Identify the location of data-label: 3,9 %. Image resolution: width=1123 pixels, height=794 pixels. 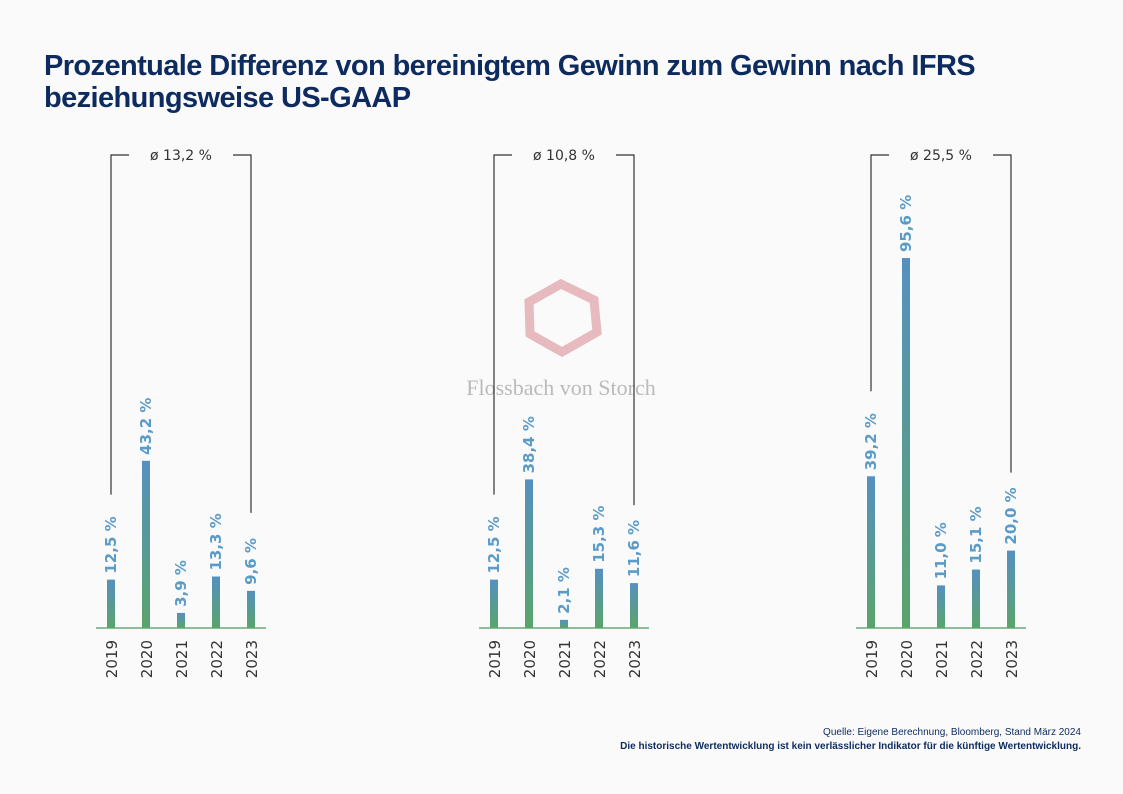
(181, 583).